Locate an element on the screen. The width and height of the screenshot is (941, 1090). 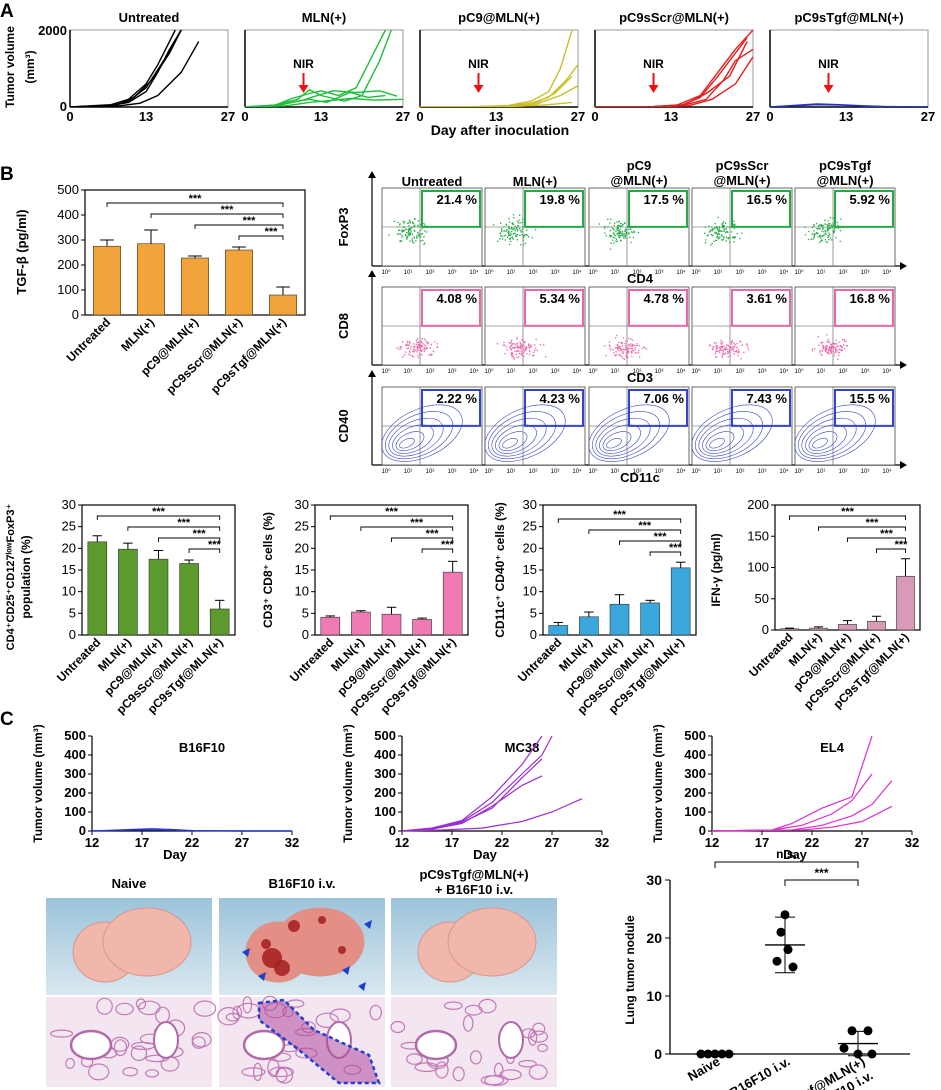
flow-column-title: pC9sTgf is located at coordinates (845, 165).